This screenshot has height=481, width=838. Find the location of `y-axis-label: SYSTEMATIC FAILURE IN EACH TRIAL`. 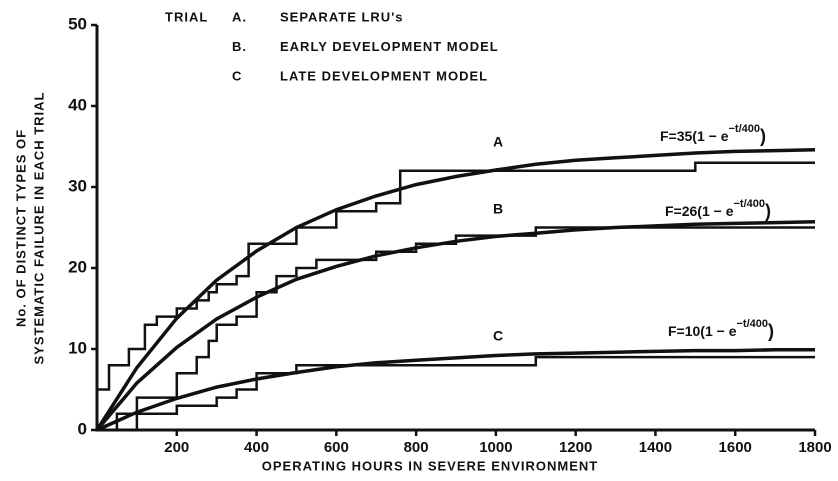

y-axis-label: SYSTEMATIC FAILURE IN EACH TRIAL is located at coordinates (38, 228).